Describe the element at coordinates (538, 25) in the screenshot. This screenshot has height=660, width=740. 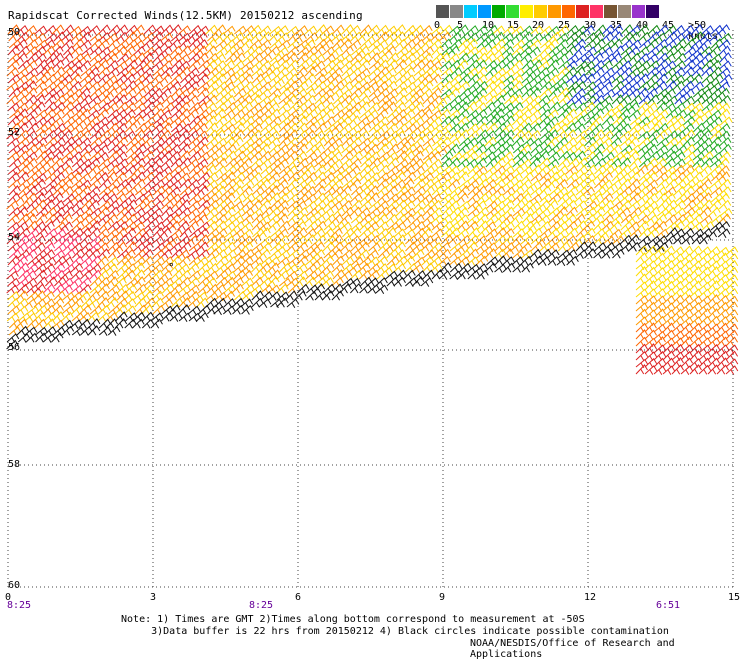
I see `scale-label: 20` at that location.